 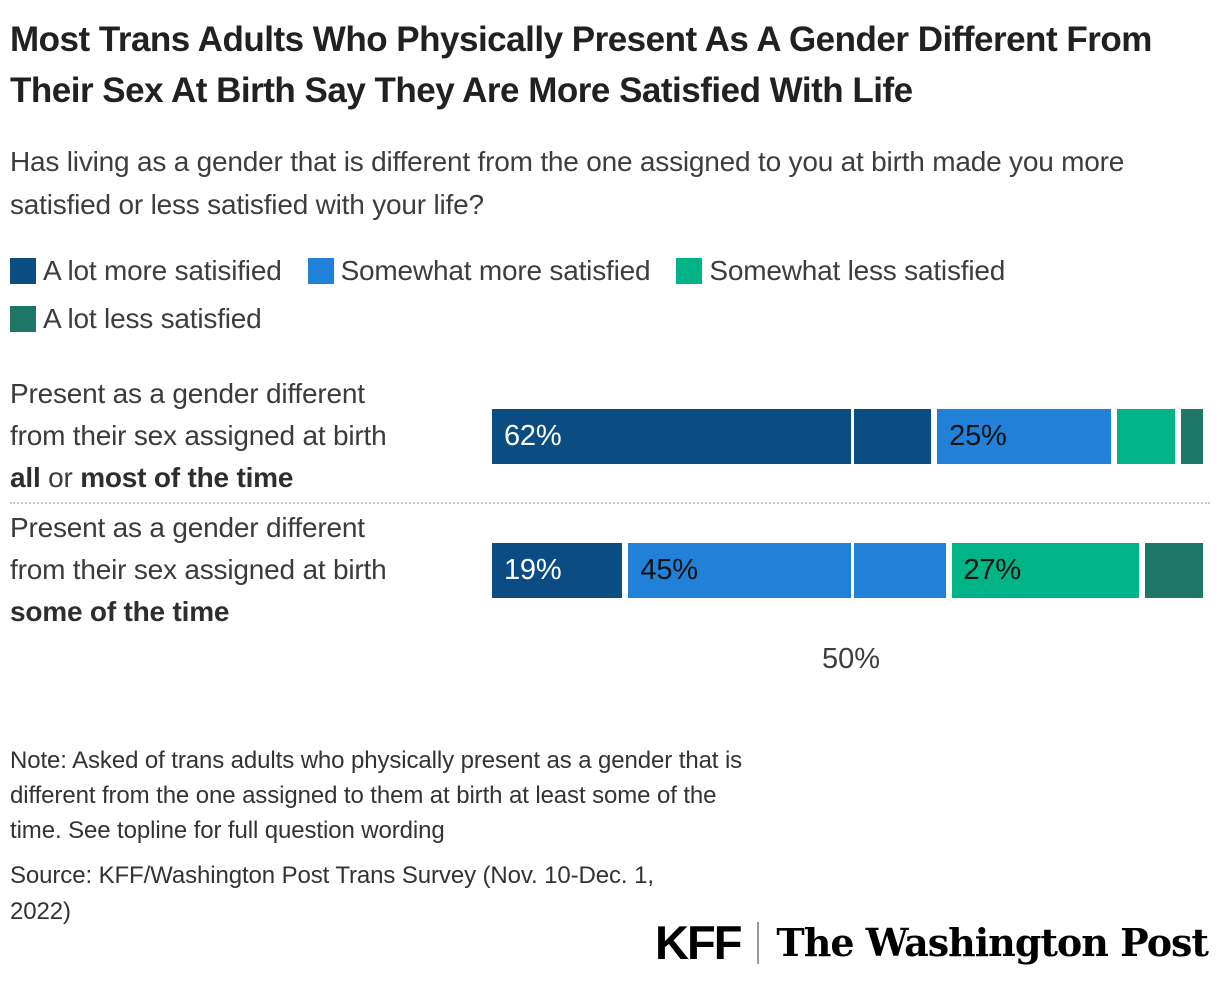 What do you see at coordinates (251, 664) in the screenshot?
I see `axis-spacer` at bounding box center [251, 664].